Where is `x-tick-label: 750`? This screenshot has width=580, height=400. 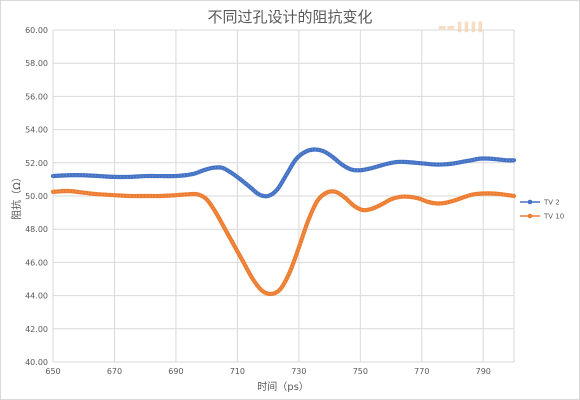 x-tick-label: 750 is located at coordinates (360, 371).